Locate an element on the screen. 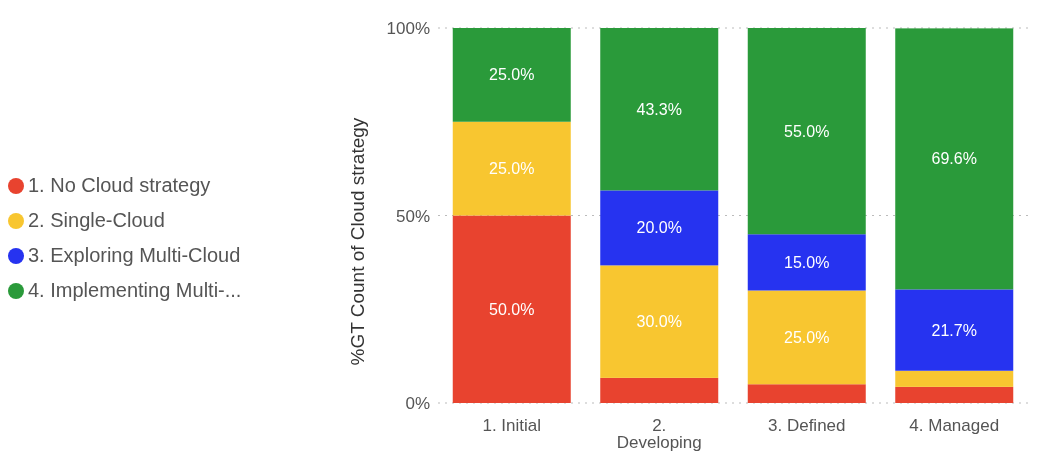 The image size is (1046, 476). data-label: 50.0% is located at coordinates (512, 309).